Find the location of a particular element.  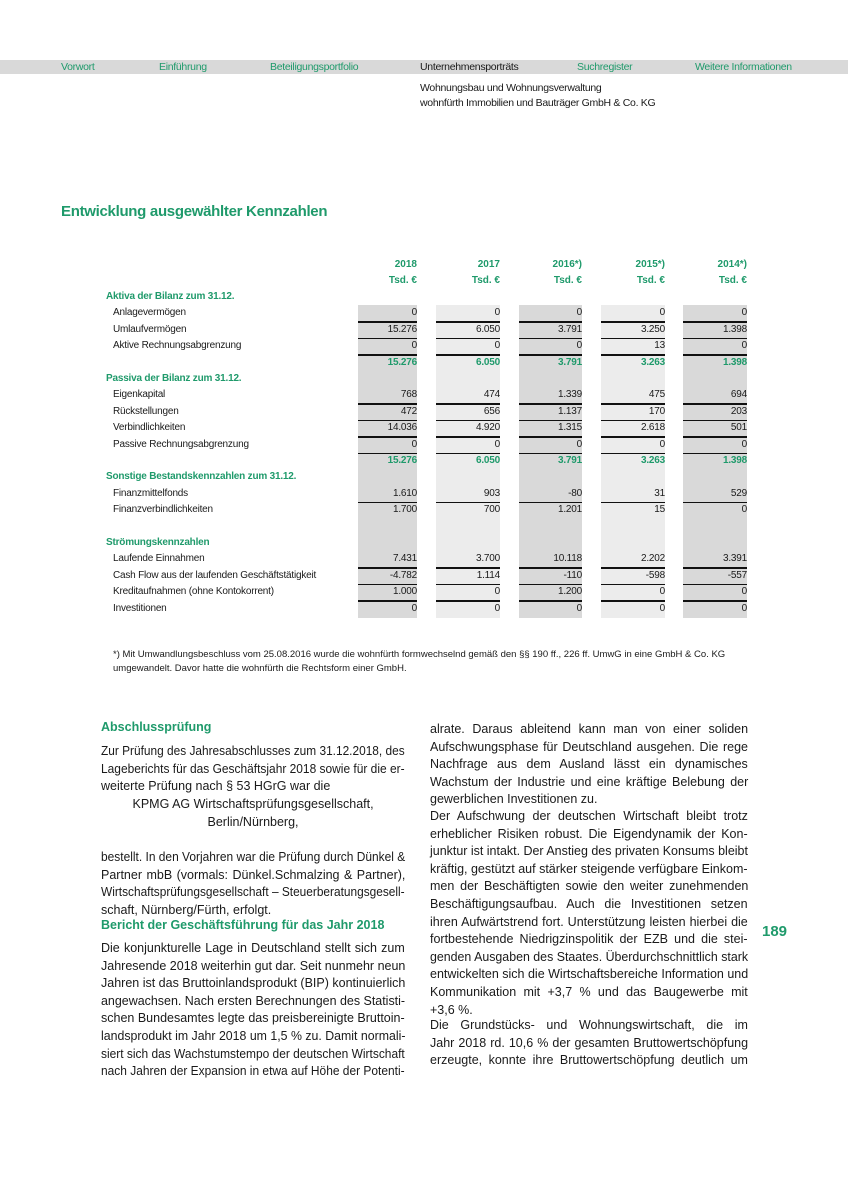

row-label: Passive Rechnungsabgrenzung is located at coordinates (181, 444).